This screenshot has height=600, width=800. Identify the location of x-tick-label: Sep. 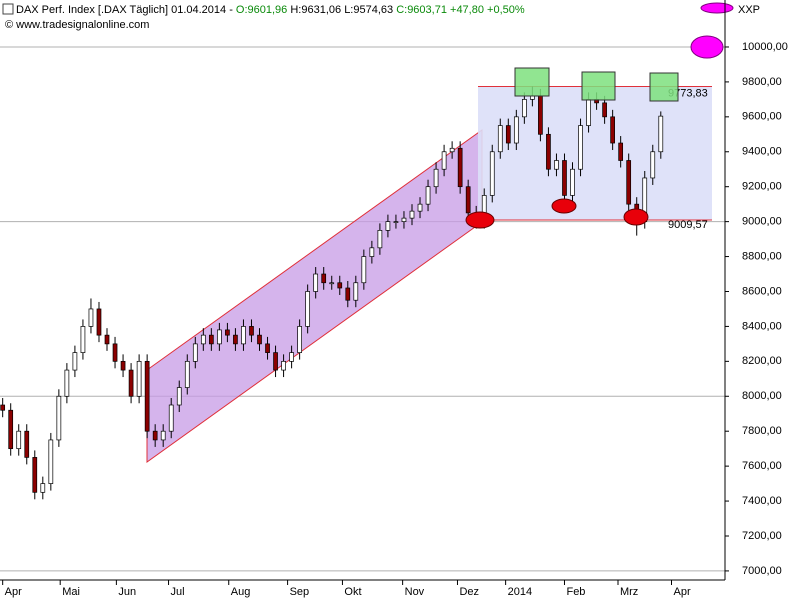
(300, 592).